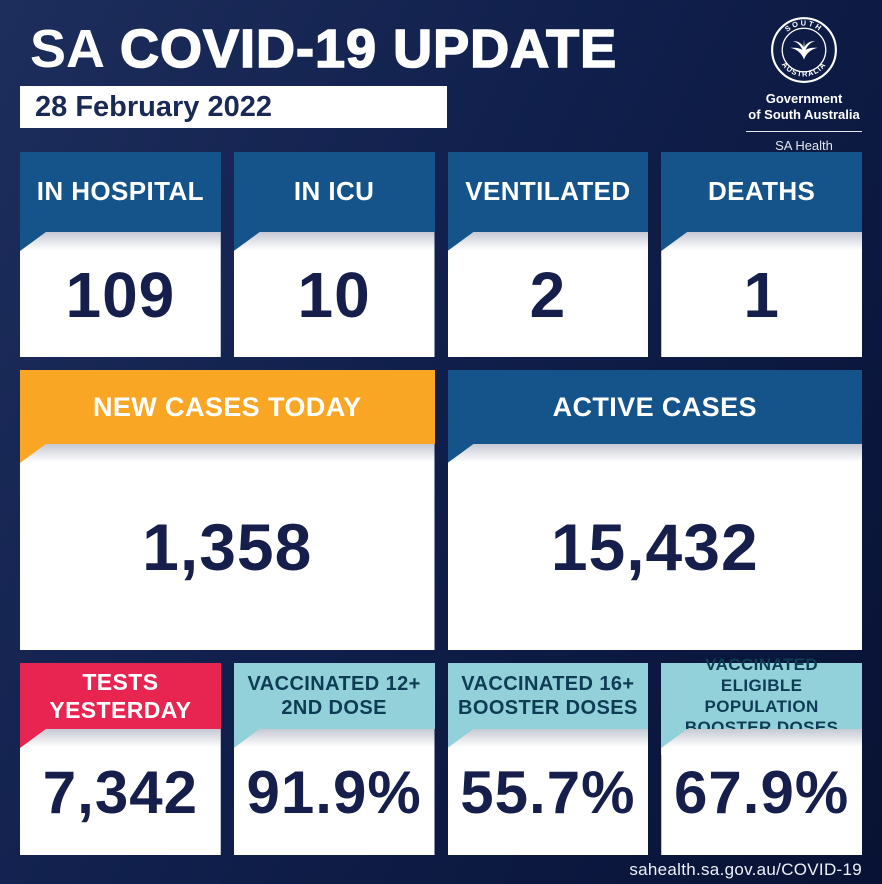  I want to click on card-body: 1,358, so click(227, 547).